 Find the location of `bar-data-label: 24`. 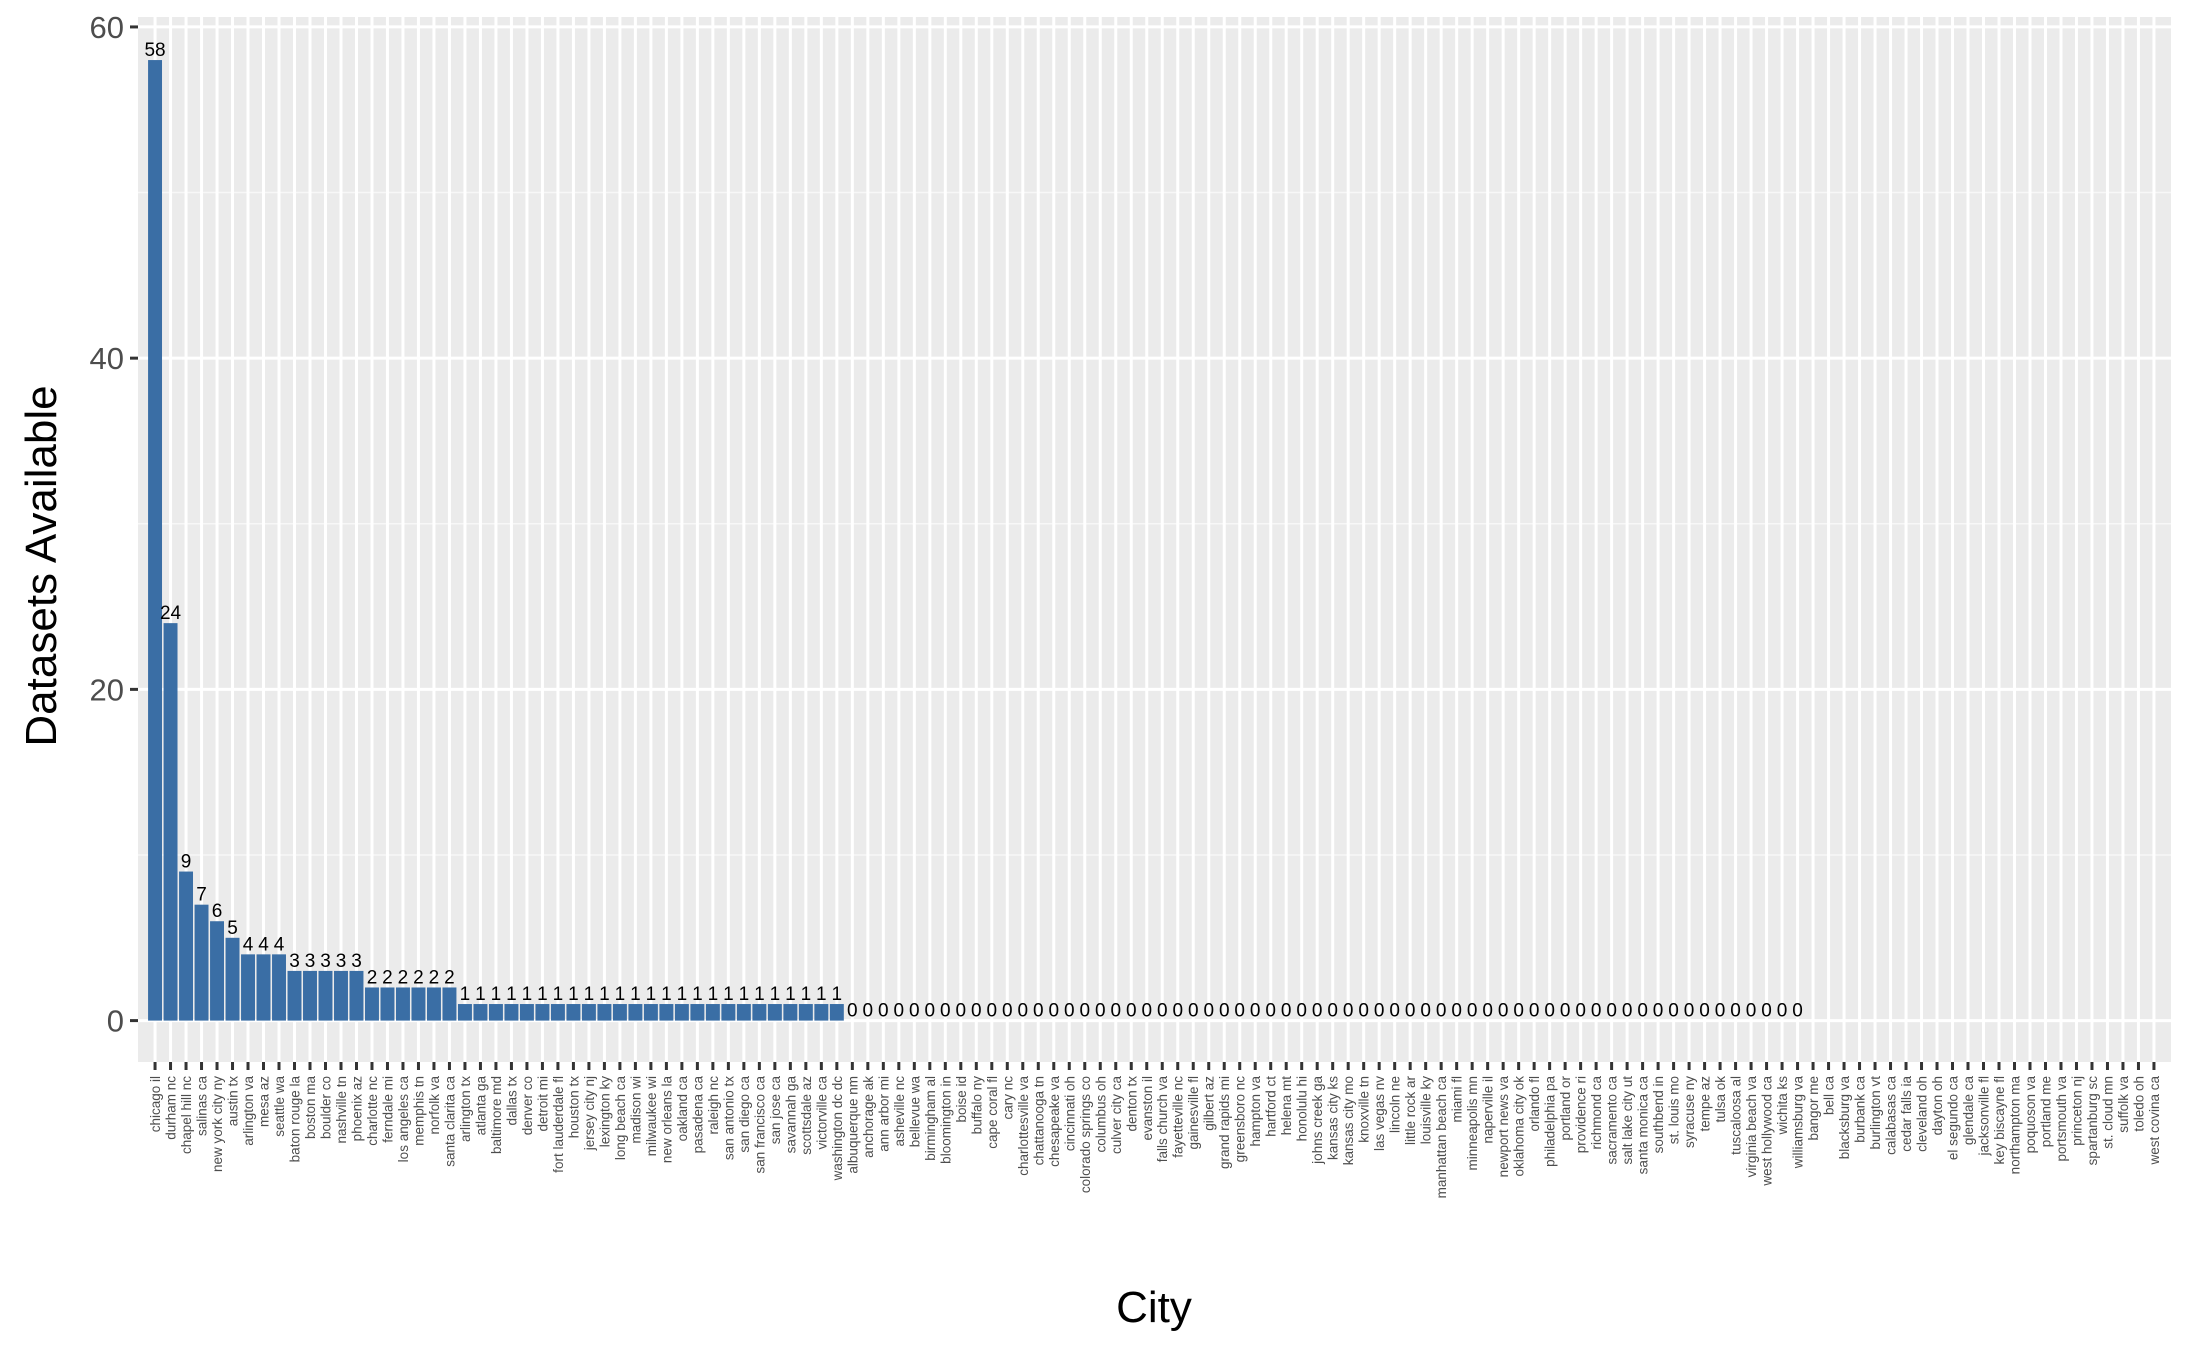

bar-data-label: 24 is located at coordinates (171, 613).